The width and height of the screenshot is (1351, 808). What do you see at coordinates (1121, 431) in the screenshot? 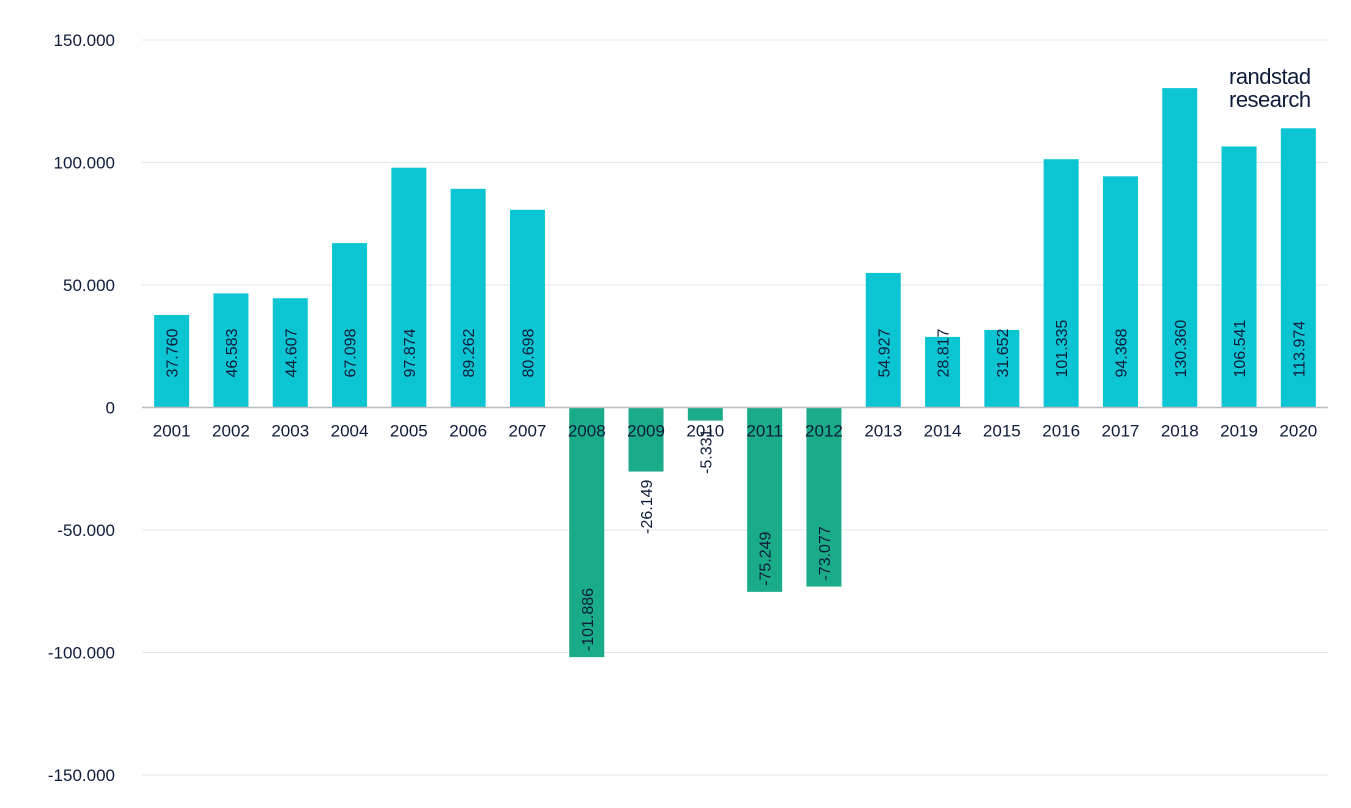
I see `x-tick-label: 2017` at bounding box center [1121, 431].